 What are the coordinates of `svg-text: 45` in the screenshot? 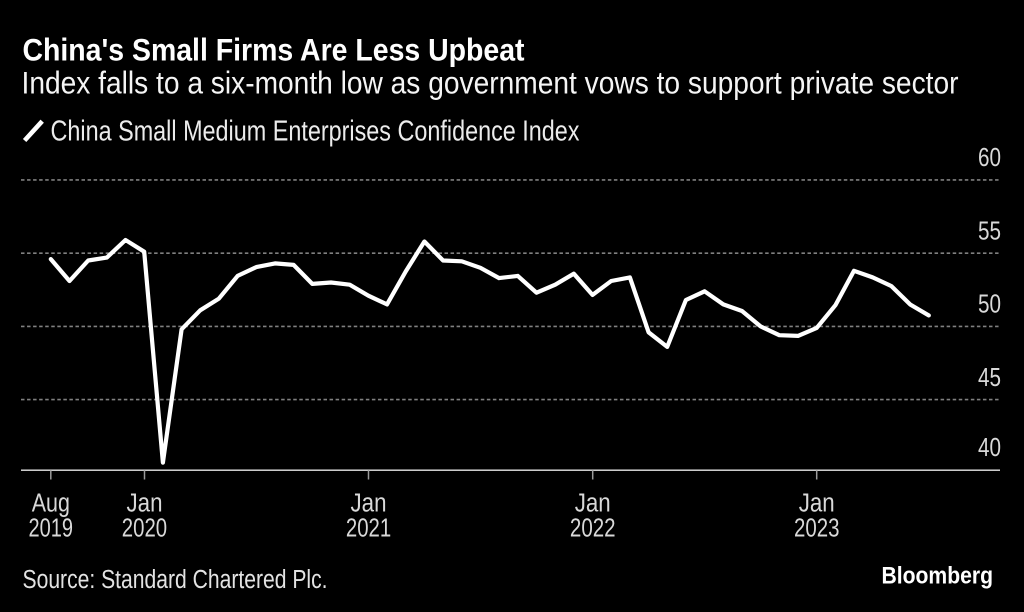 It's located at (989, 378).